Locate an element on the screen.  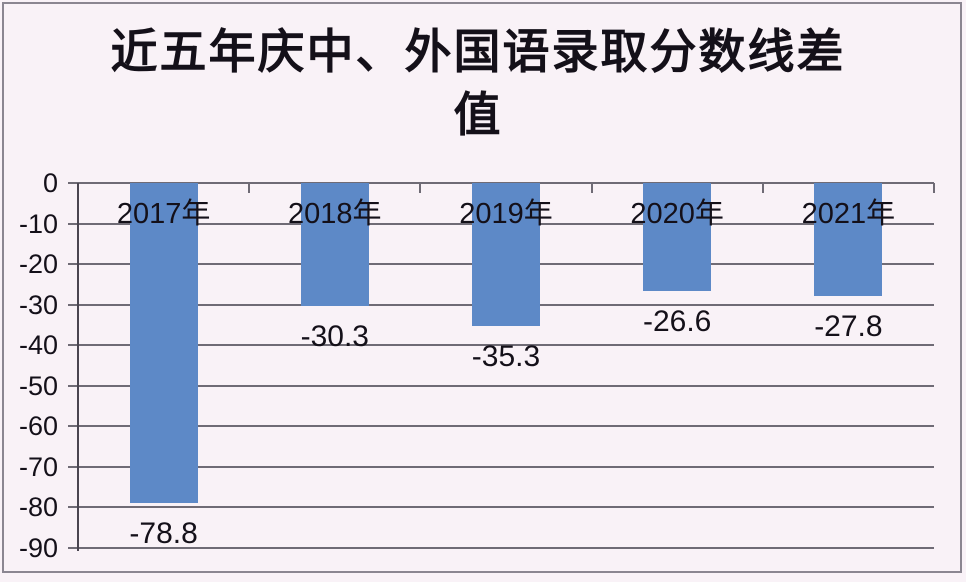
y-tick-label--20: -20 is located at coordinates (38, 264).